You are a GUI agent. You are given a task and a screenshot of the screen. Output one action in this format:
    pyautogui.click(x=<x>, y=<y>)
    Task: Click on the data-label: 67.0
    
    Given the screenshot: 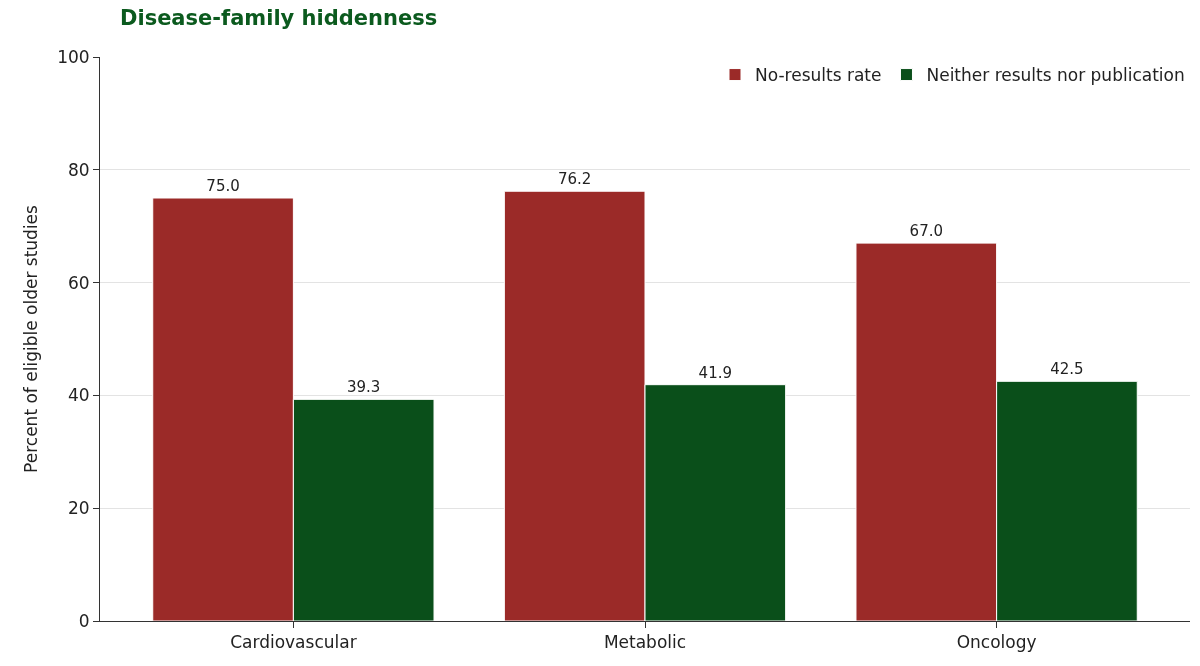 What is the action you would take?
    pyautogui.click(x=926, y=231)
    